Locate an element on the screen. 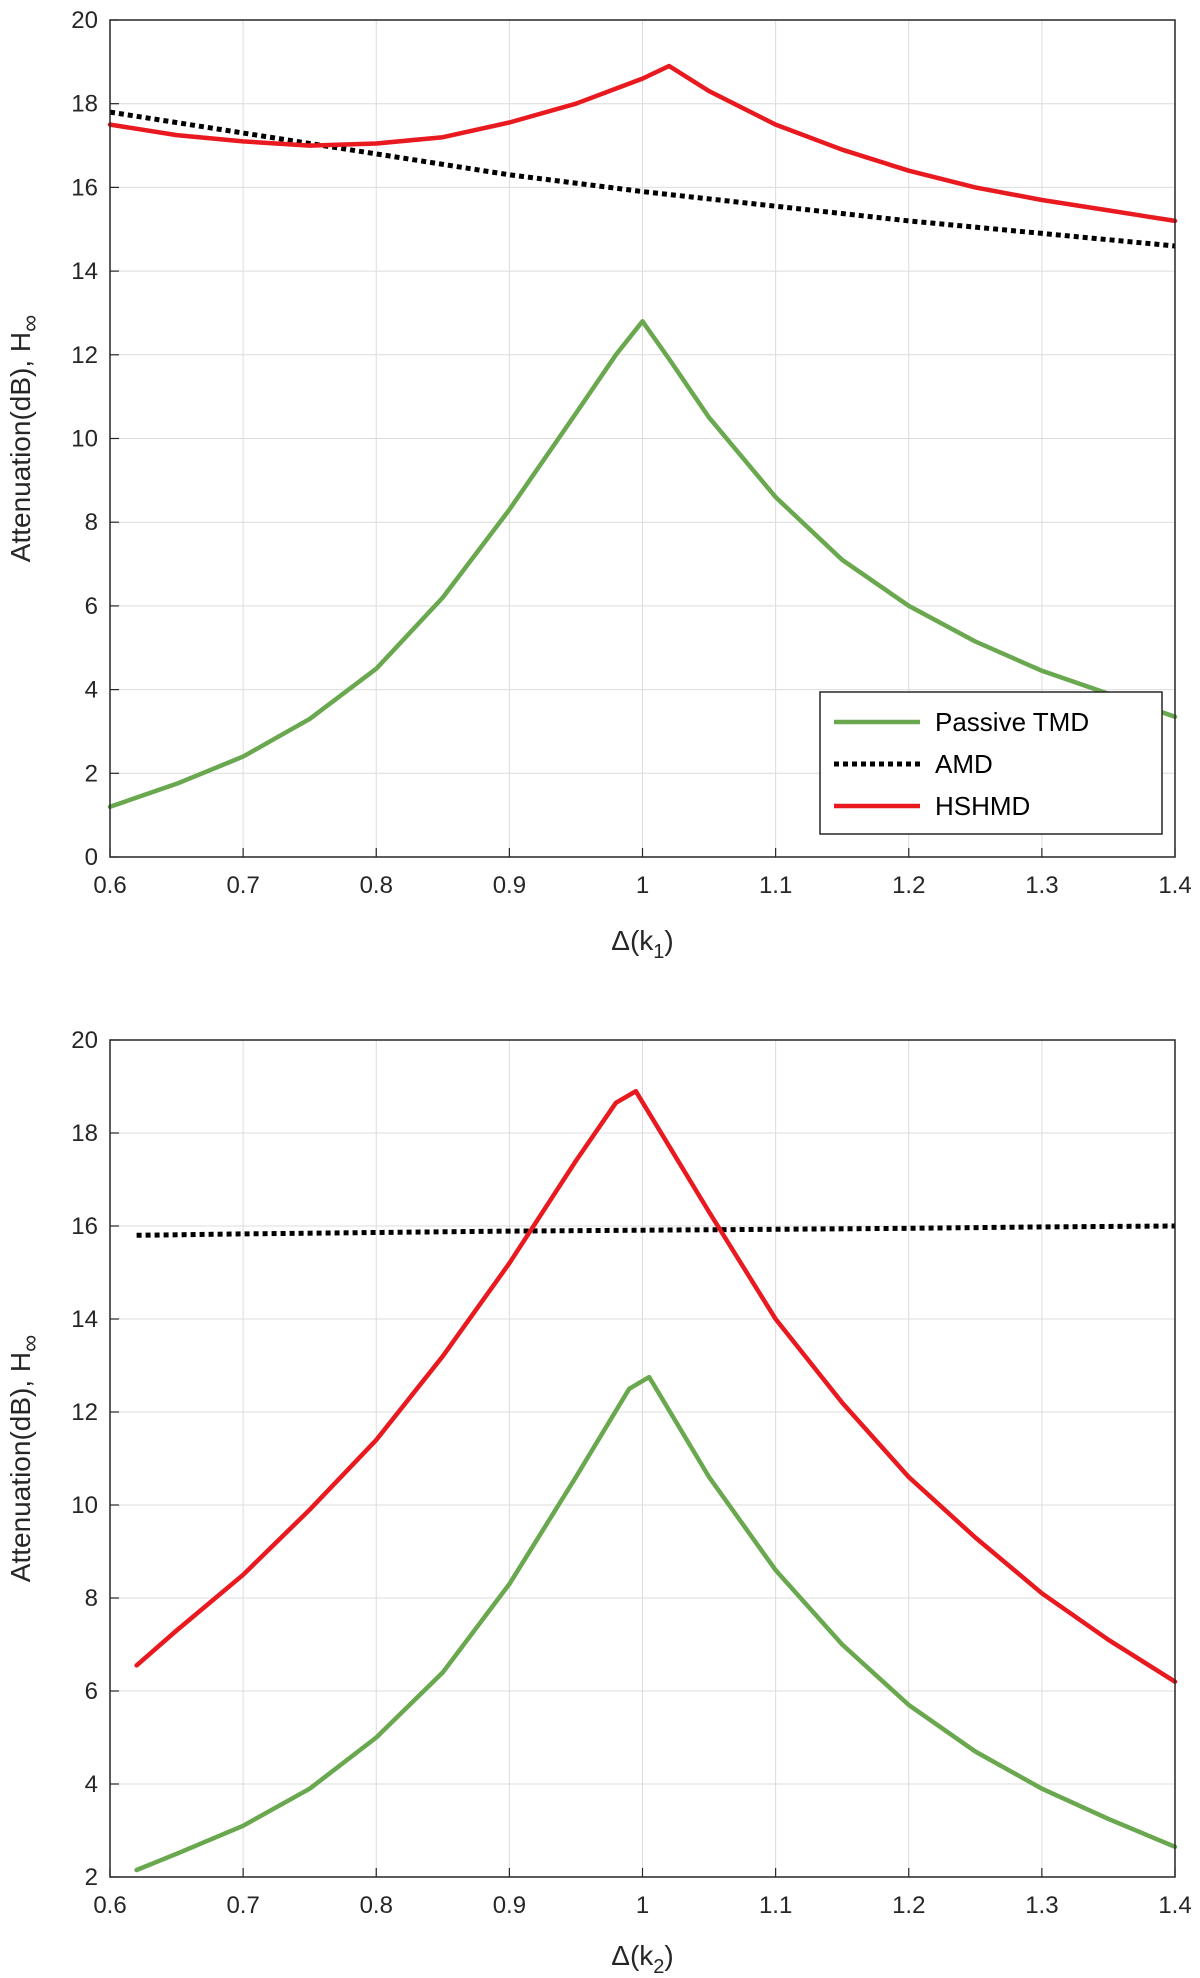 This screenshot has height=1978, width=1200. legend-entry-label: AMD is located at coordinates (964, 764).